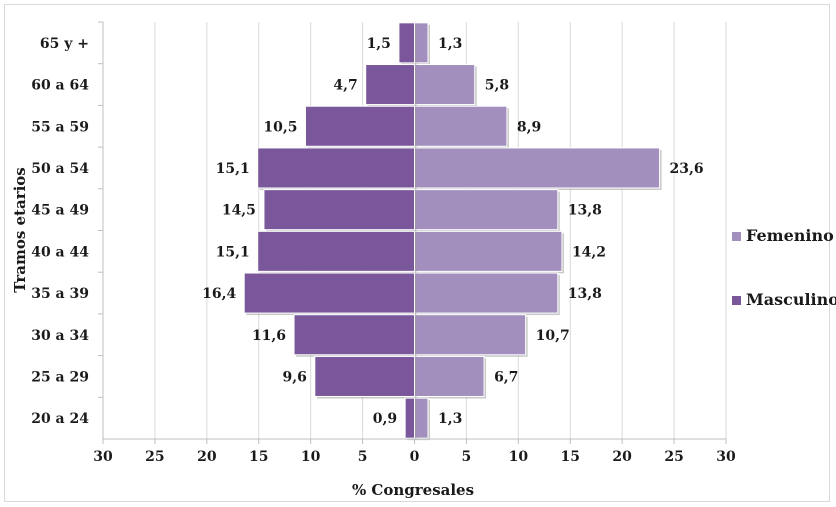 This screenshot has width=836, height=507. I want to click on data-label: 10,5, so click(280, 127).